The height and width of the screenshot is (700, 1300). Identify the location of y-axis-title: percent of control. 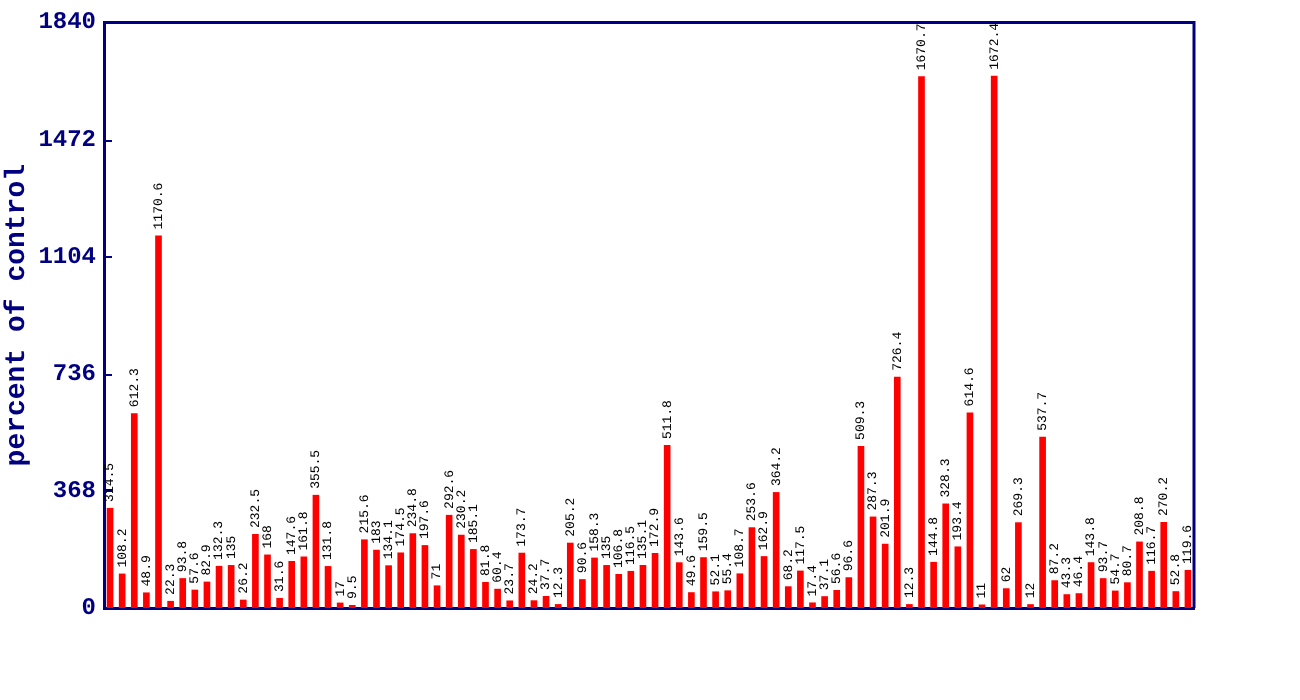
(17, 315).